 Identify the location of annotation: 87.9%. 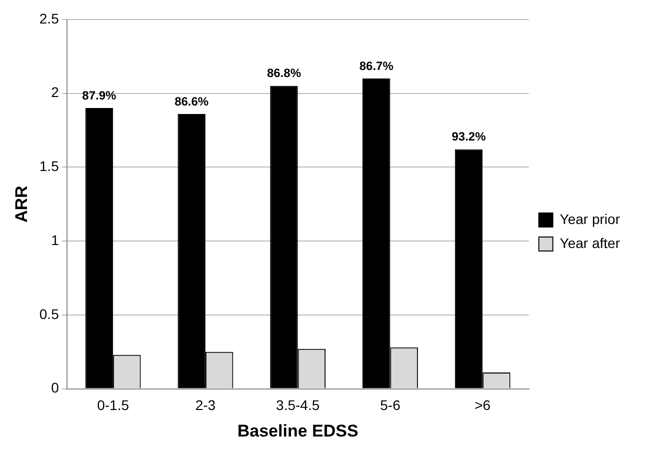
(99, 95).